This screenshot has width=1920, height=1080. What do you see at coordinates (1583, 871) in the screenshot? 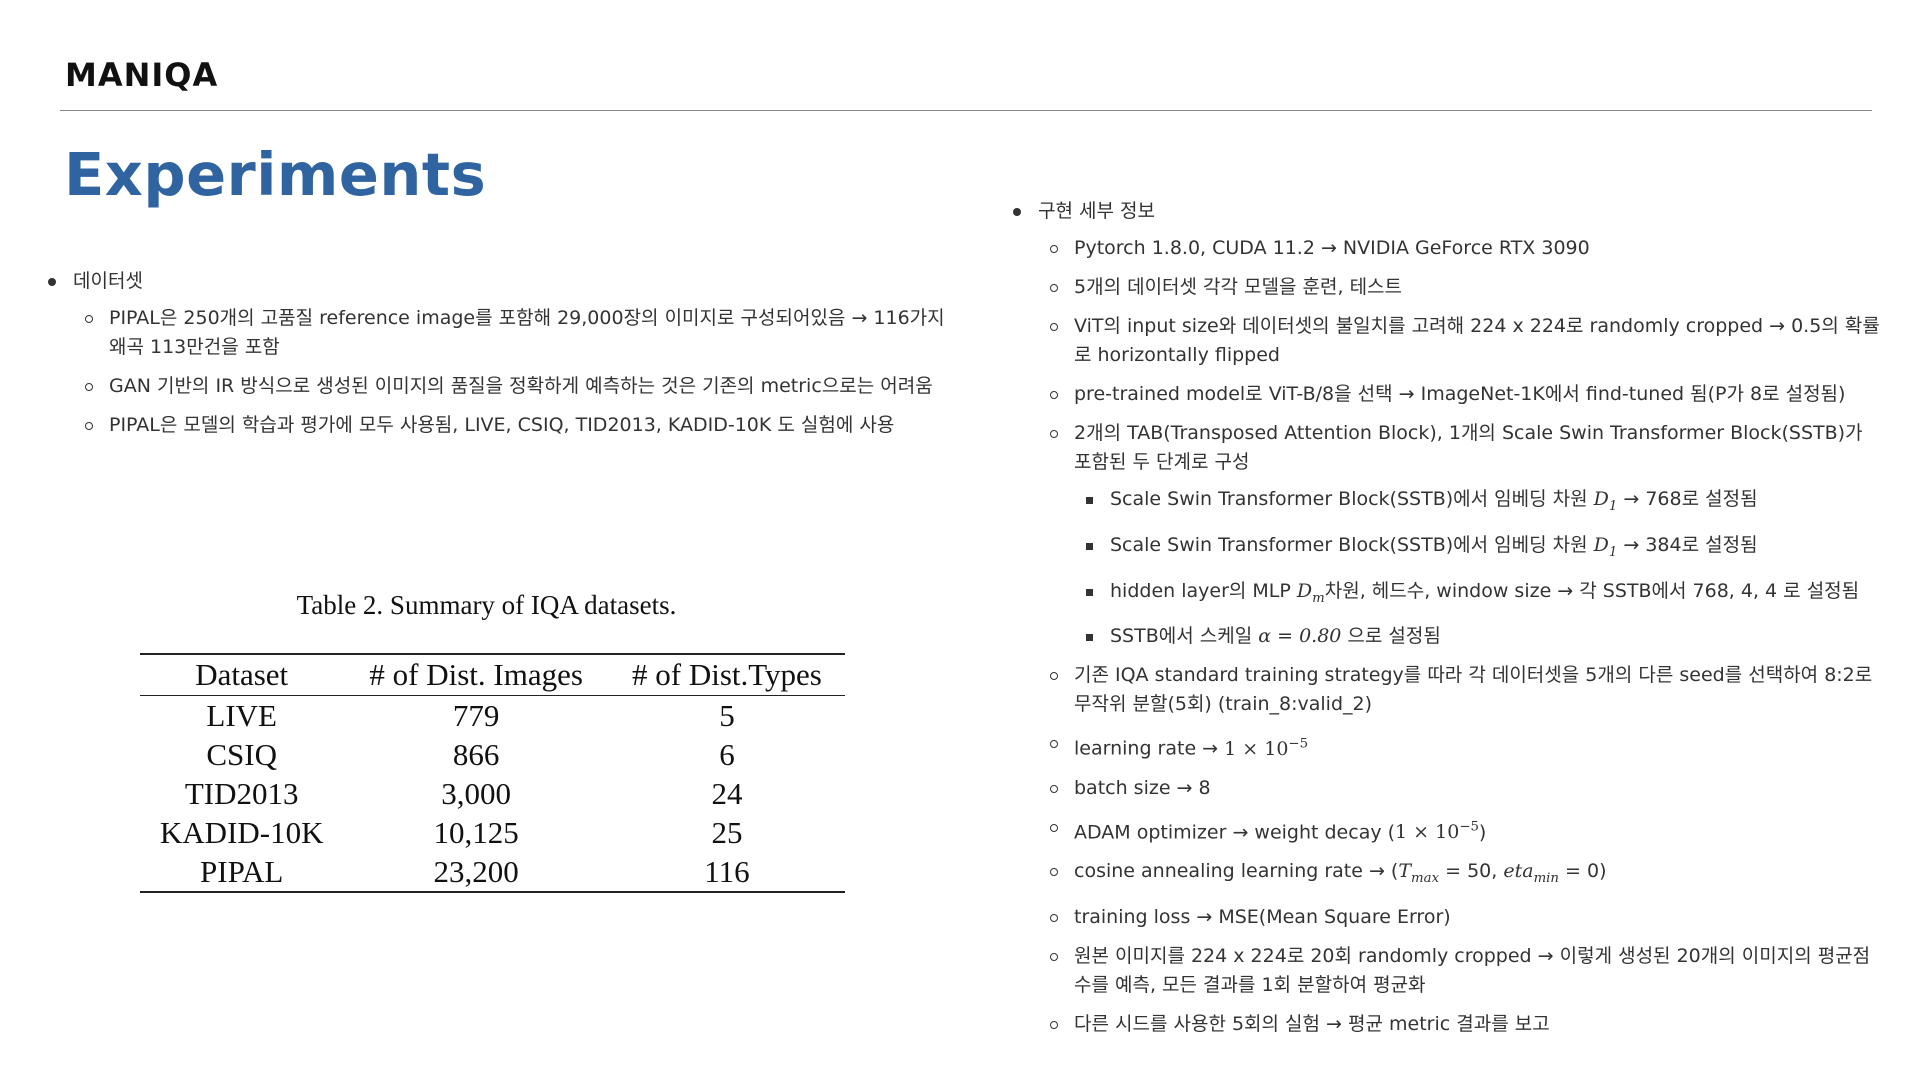
I see `list-item-text: = 0)` at bounding box center [1583, 871].